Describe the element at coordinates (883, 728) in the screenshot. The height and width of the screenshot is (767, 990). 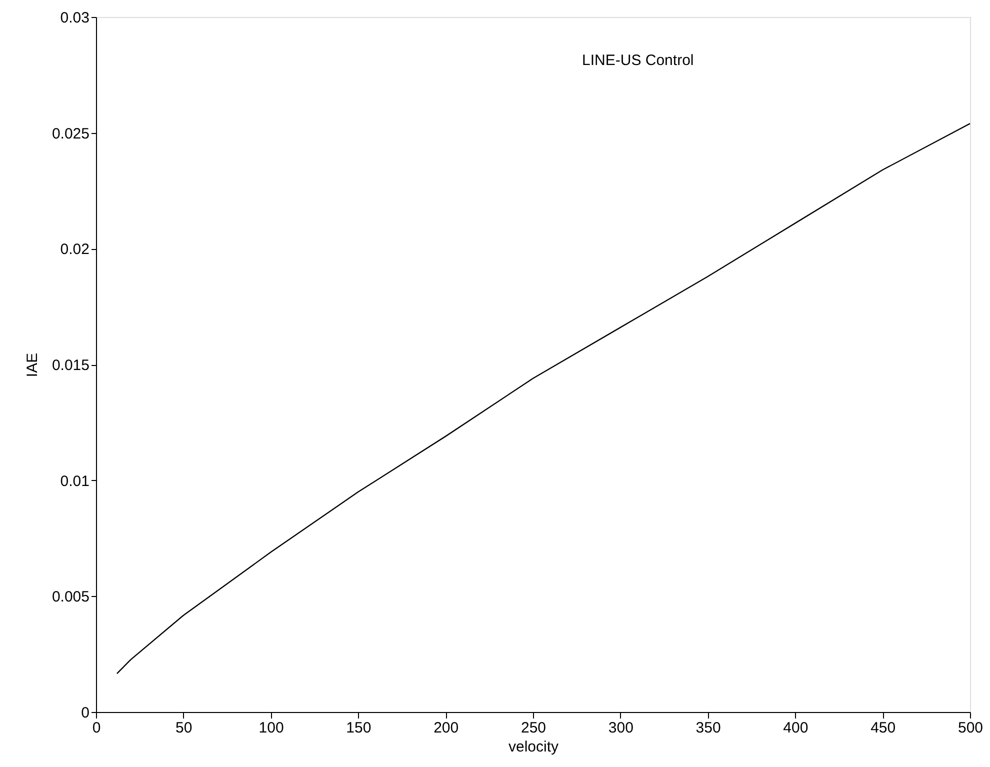
I see `x-tick-label: 450` at that location.